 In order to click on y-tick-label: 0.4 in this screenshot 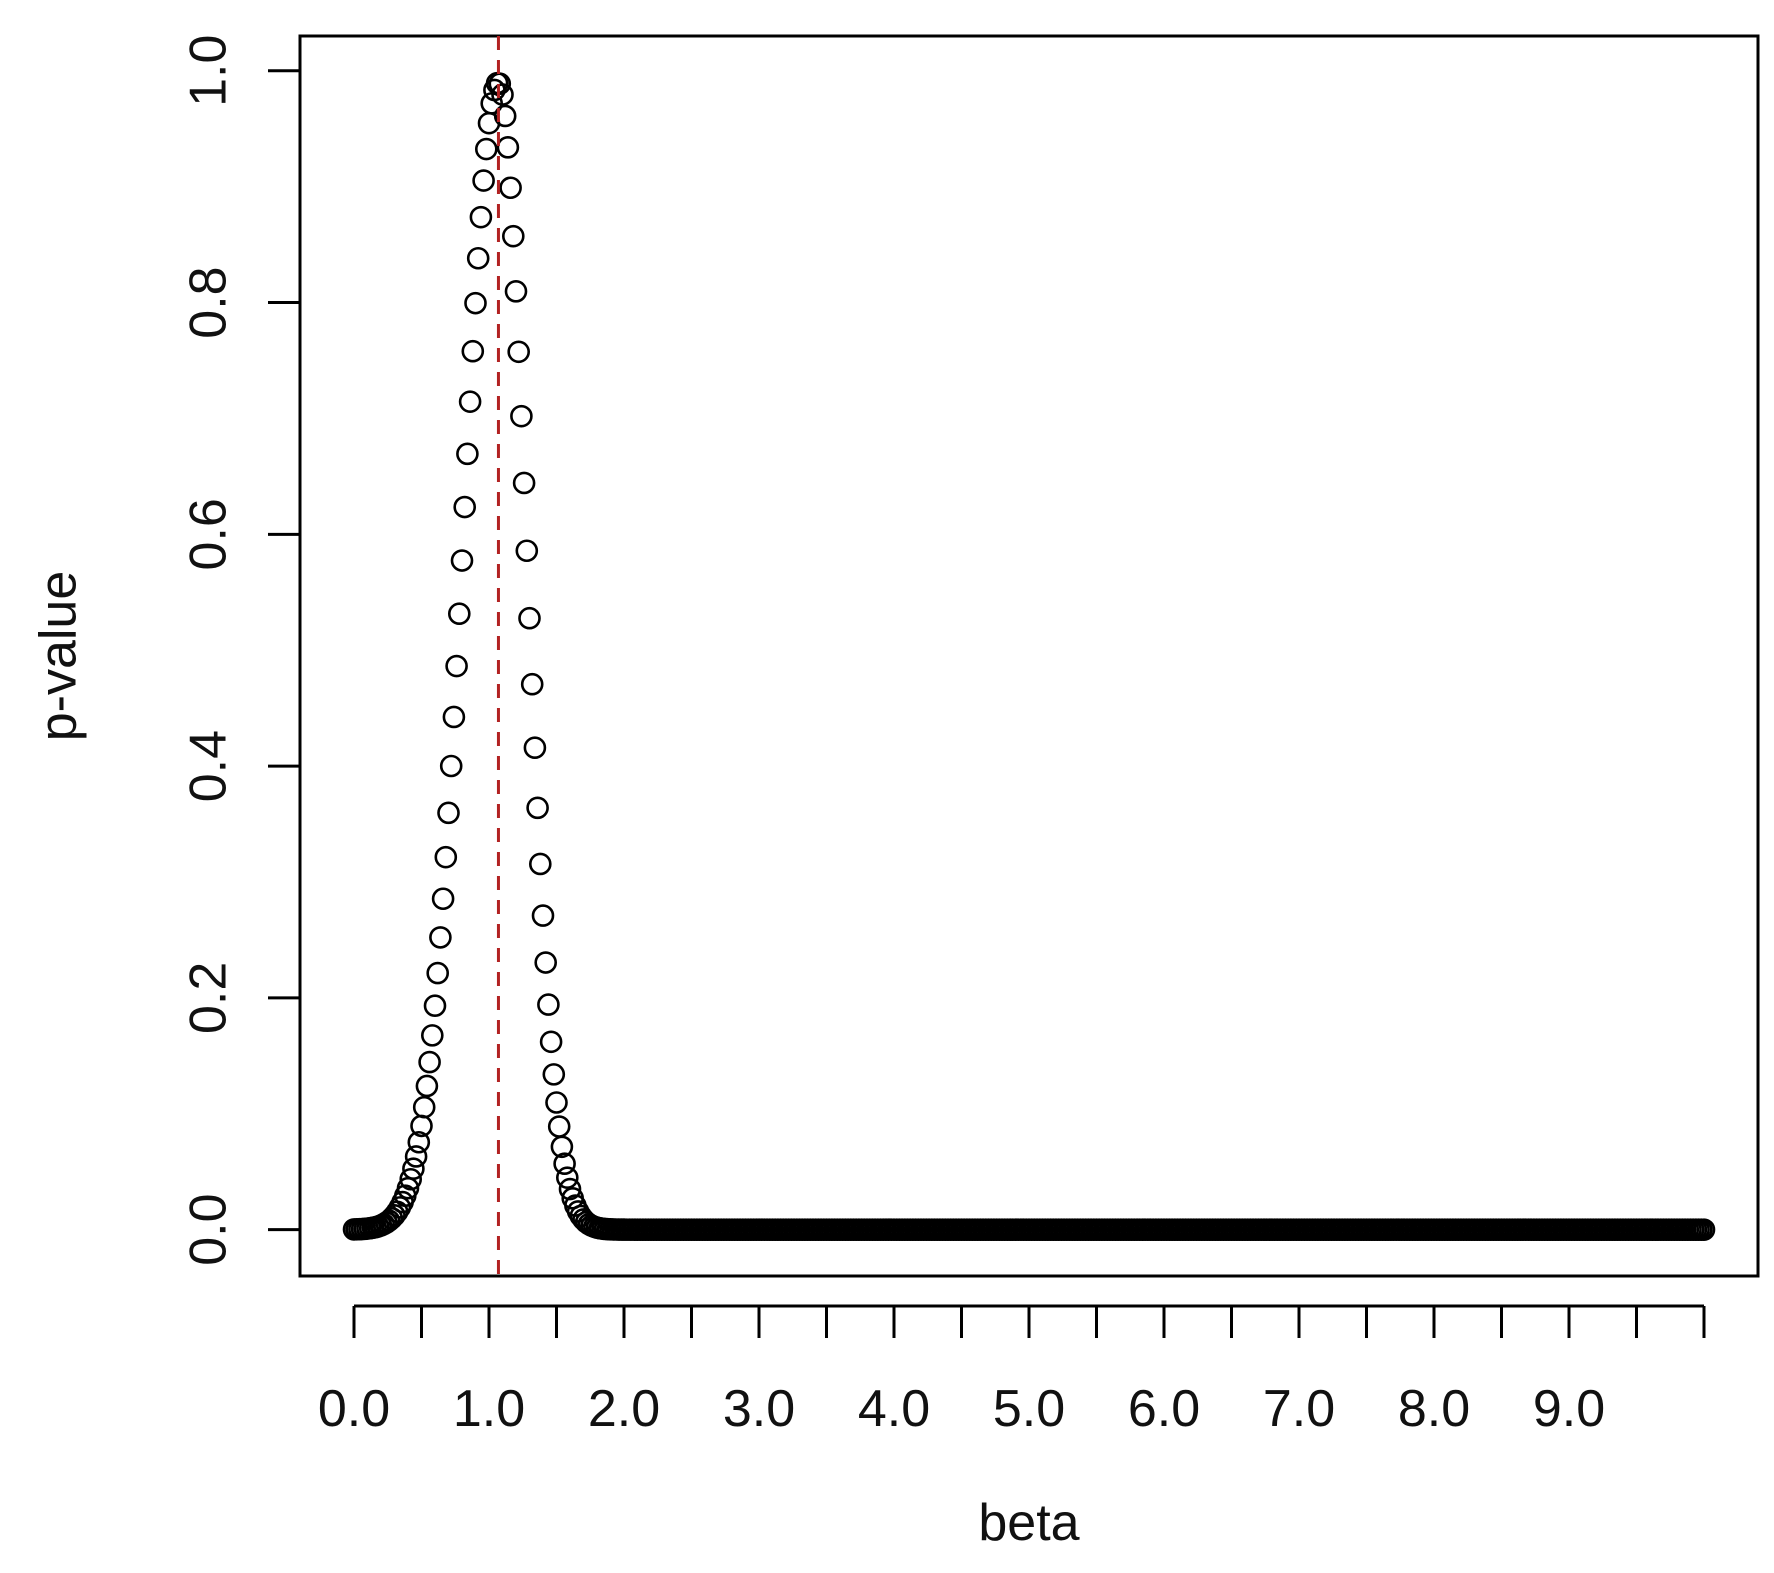, I will do `click(209, 766)`.